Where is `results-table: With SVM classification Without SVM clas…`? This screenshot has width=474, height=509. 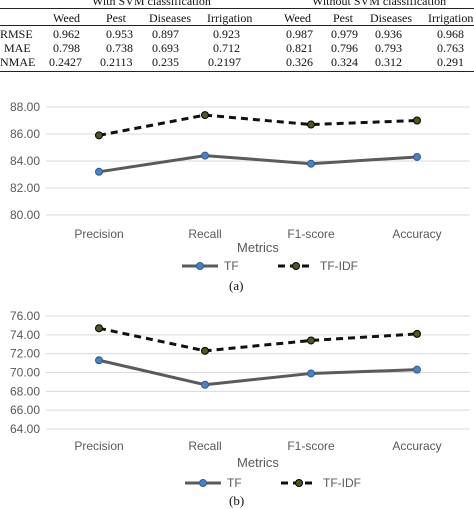 results-table: With SVM classification Without SVM clas… is located at coordinates (237, 36).